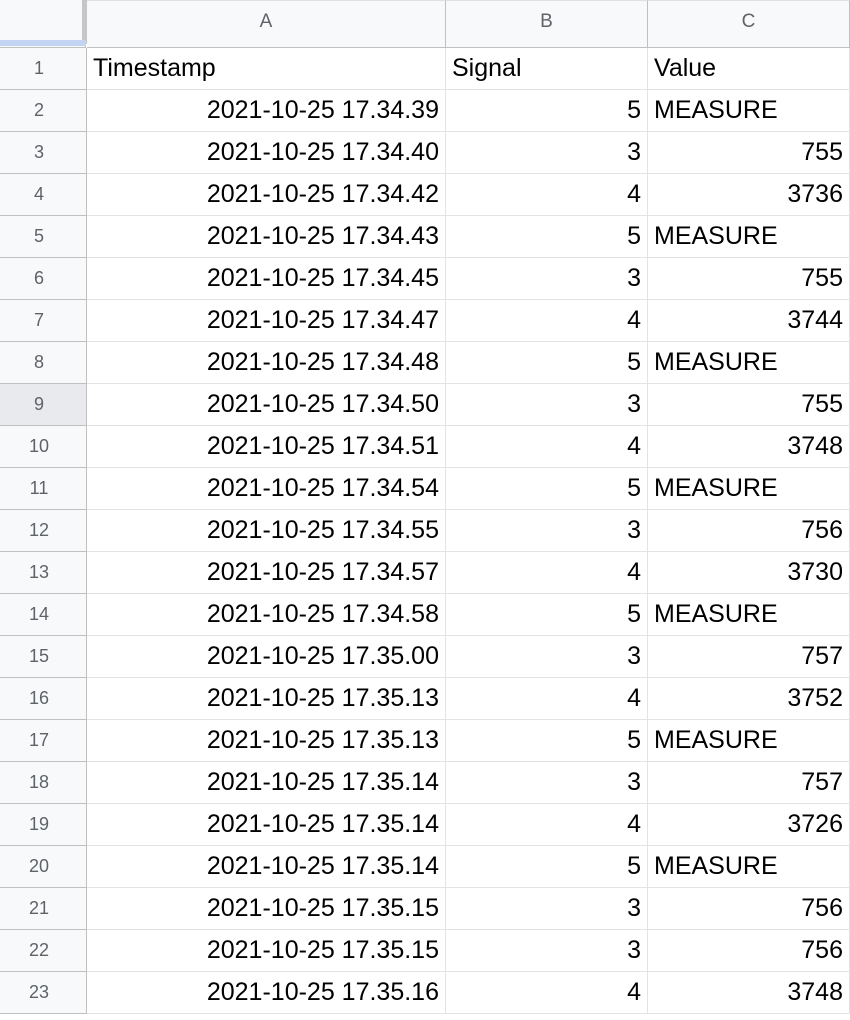  What do you see at coordinates (43, 657) in the screenshot?
I see `row-header: 15` at bounding box center [43, 657].